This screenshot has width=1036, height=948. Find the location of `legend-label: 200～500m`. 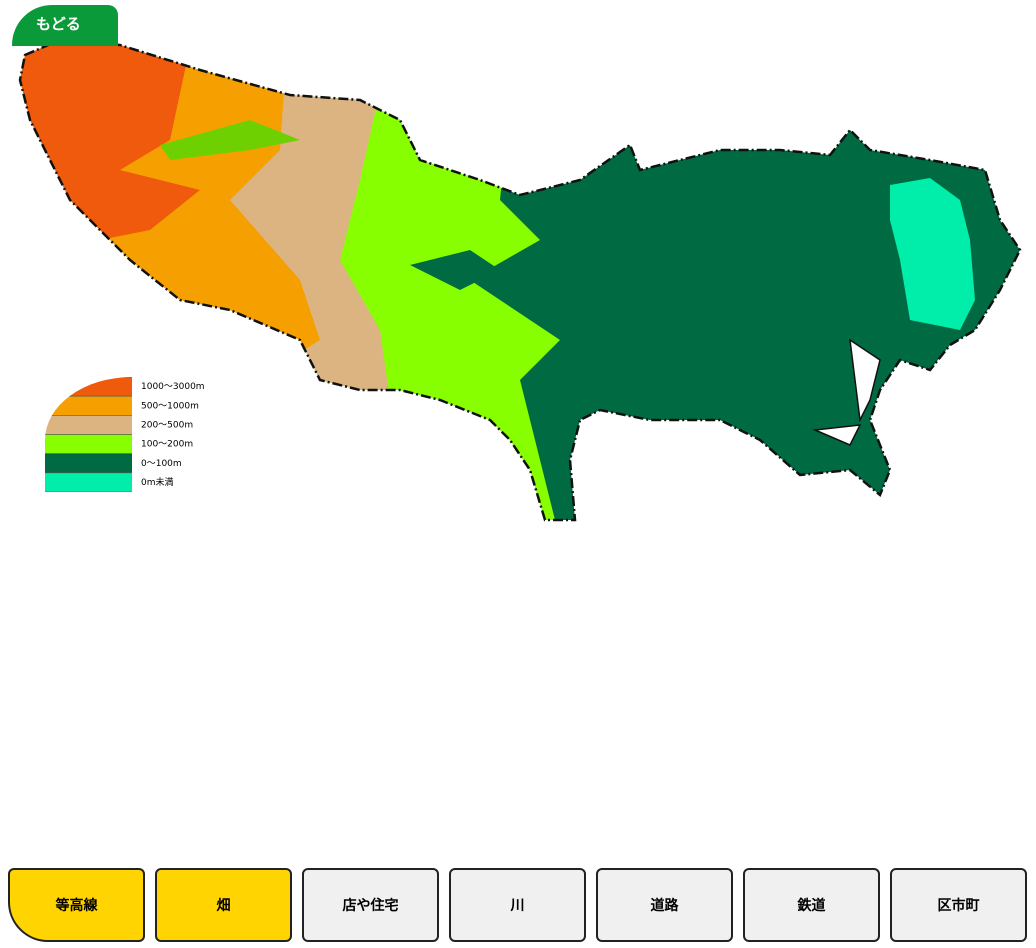

legend-label: 200～500m is located at coordinates (167, 425).